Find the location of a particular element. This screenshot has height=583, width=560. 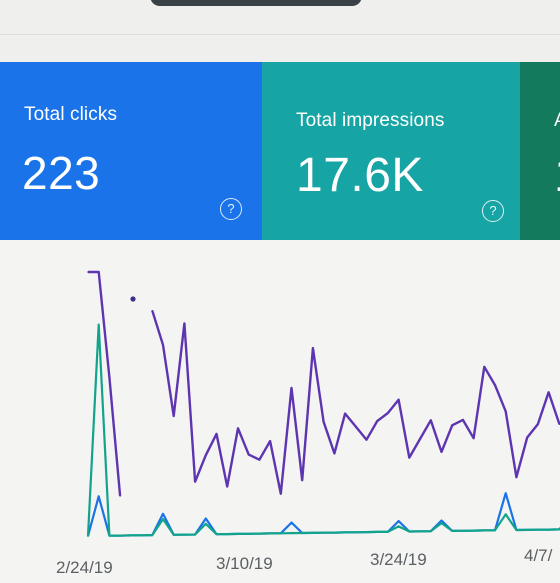

x-tick-label: 4/7/ is located at coordinates (538, 556).